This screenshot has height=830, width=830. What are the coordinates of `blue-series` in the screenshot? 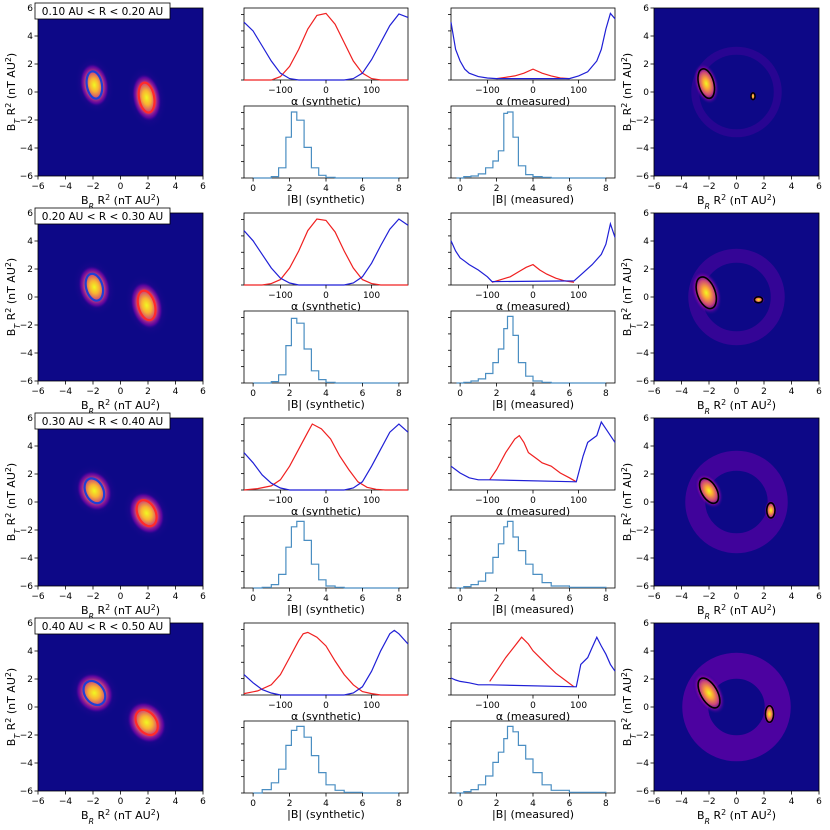 It's located at (533, 661).